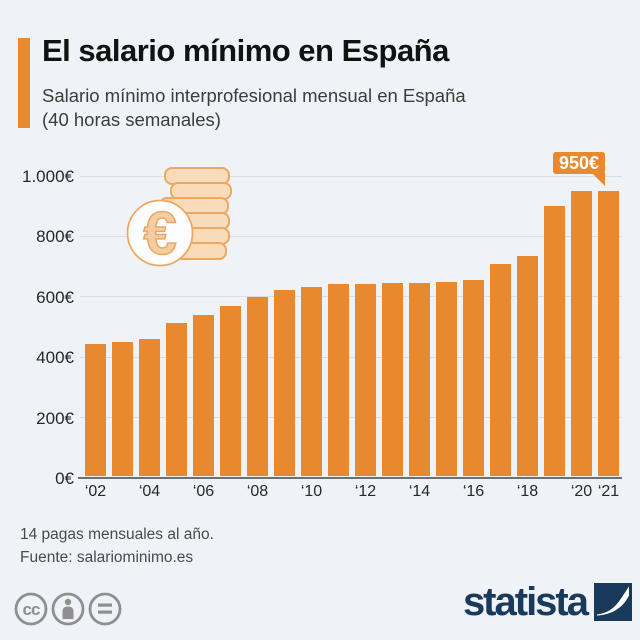  I want to click on bar-2007, so click(230, 391).